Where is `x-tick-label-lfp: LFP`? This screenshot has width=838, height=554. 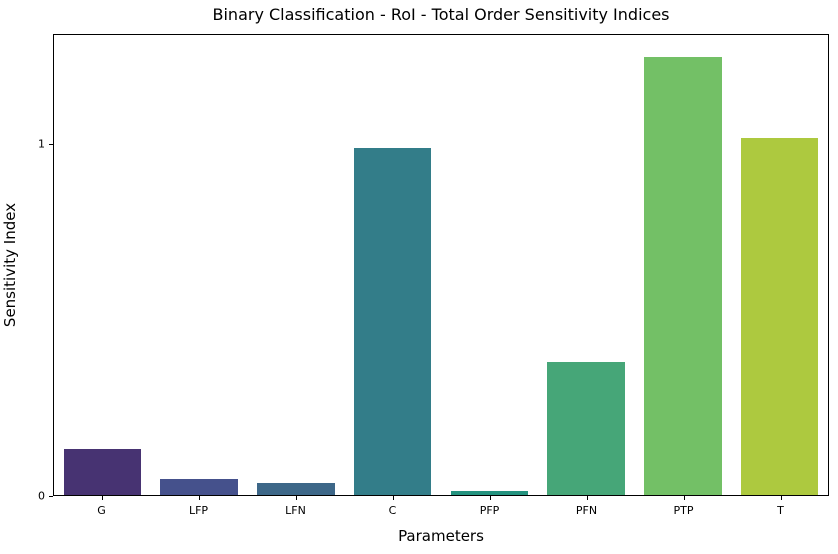 x-tick-label-lfp: LFP is located at coordinates (198, 510).